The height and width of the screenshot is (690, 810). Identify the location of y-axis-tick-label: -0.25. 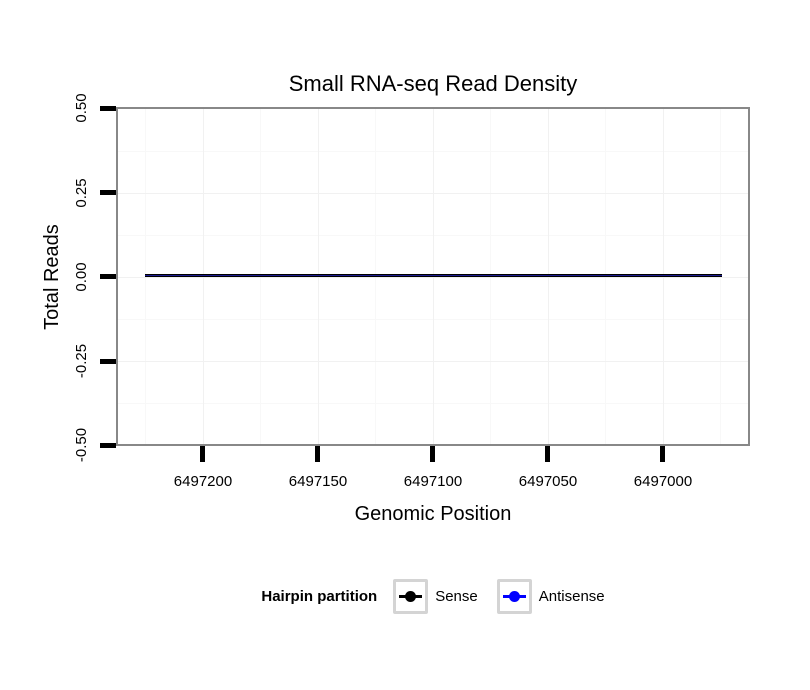
(81, 361).